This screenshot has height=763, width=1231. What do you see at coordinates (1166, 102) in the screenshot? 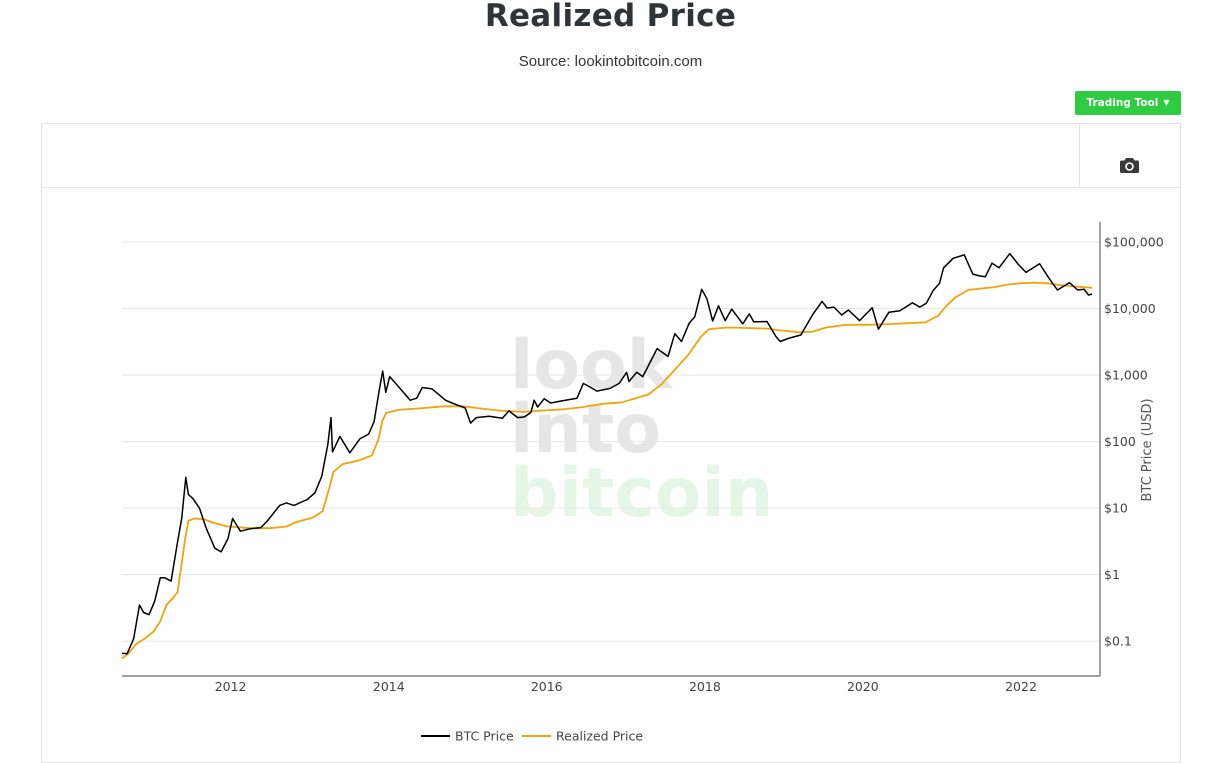
I see `caret-down-icon: ▼` at bounding box center [1166, 102].